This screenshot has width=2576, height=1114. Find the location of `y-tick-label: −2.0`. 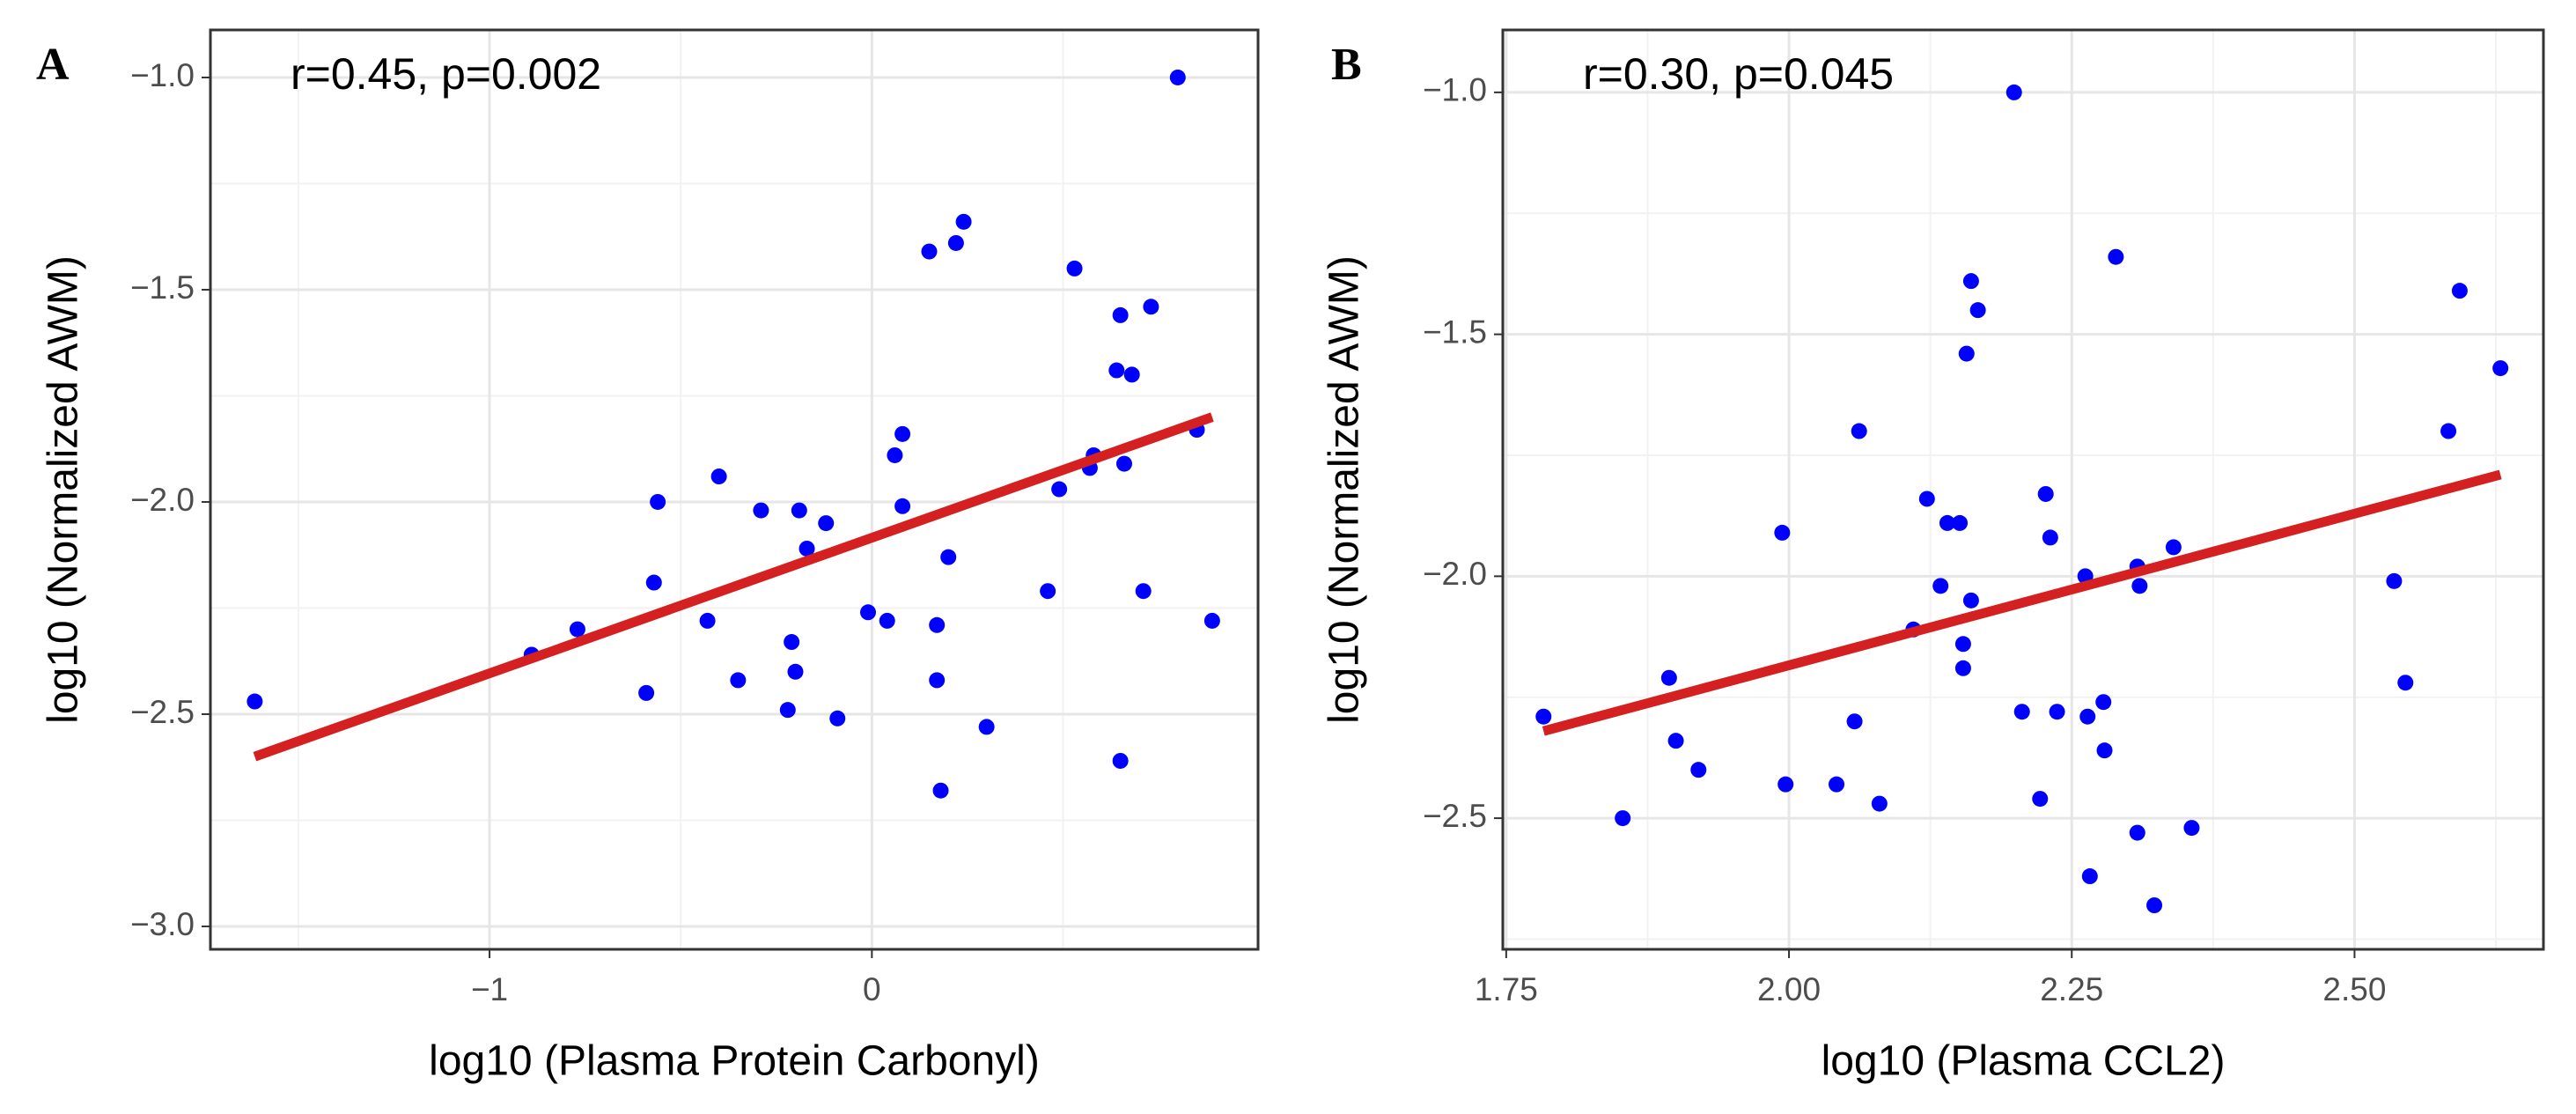

y-tick-label: −2.0 is located at coordinates (162, 500).